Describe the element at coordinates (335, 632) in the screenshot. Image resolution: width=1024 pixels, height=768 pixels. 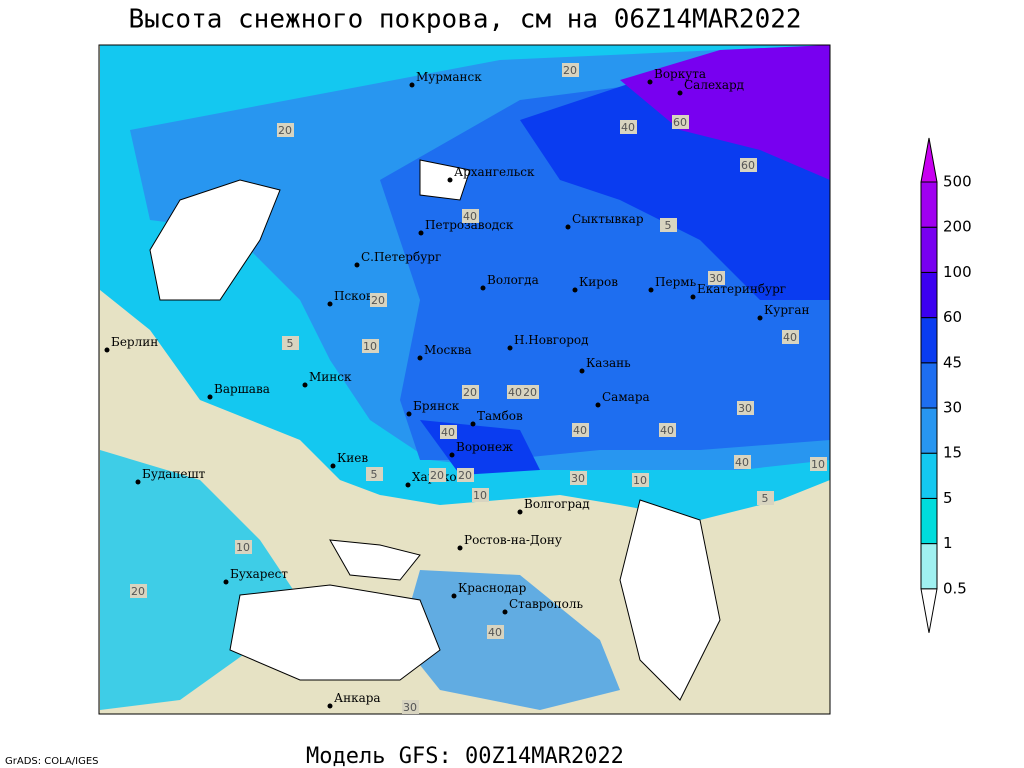
I see `black-sea` at that location.